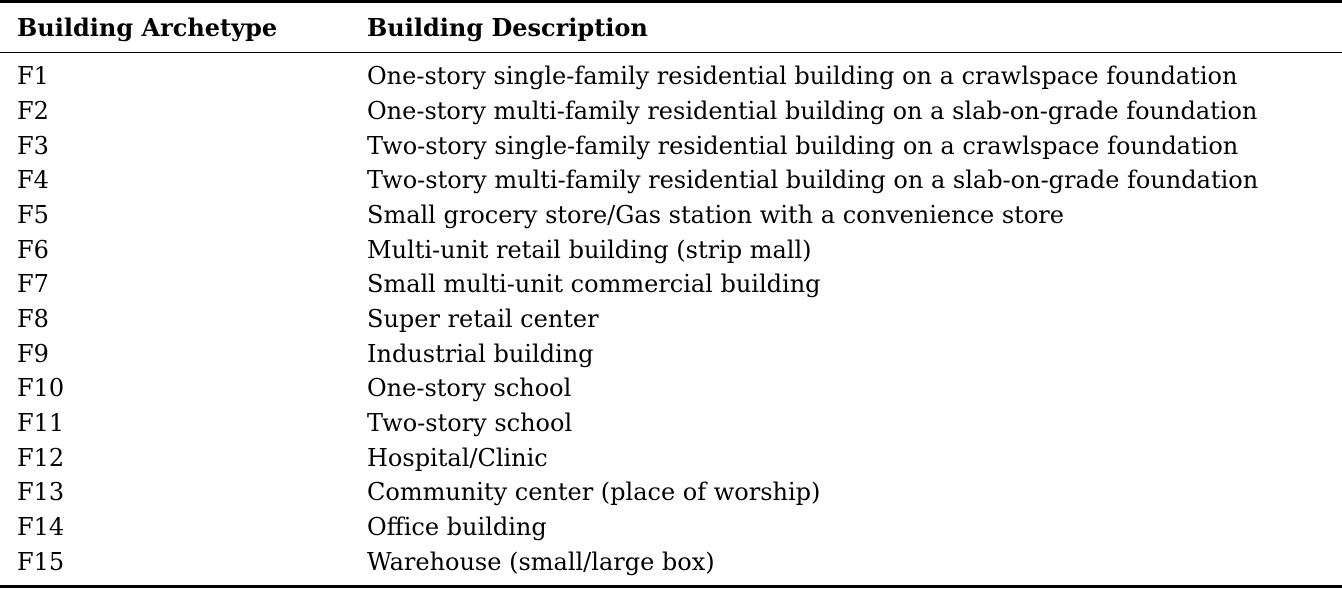  Describe the element at coordinates (671, 423) in the screenshot. I see `table-row: F11 Two-story school` at that location.